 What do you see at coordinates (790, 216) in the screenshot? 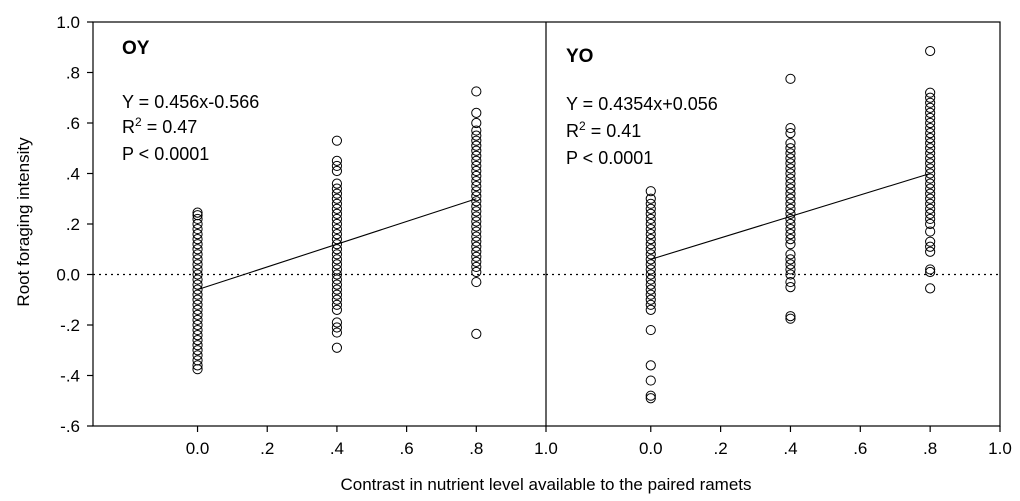
I see `regression-line-yo` at bounding box center [790, 216].